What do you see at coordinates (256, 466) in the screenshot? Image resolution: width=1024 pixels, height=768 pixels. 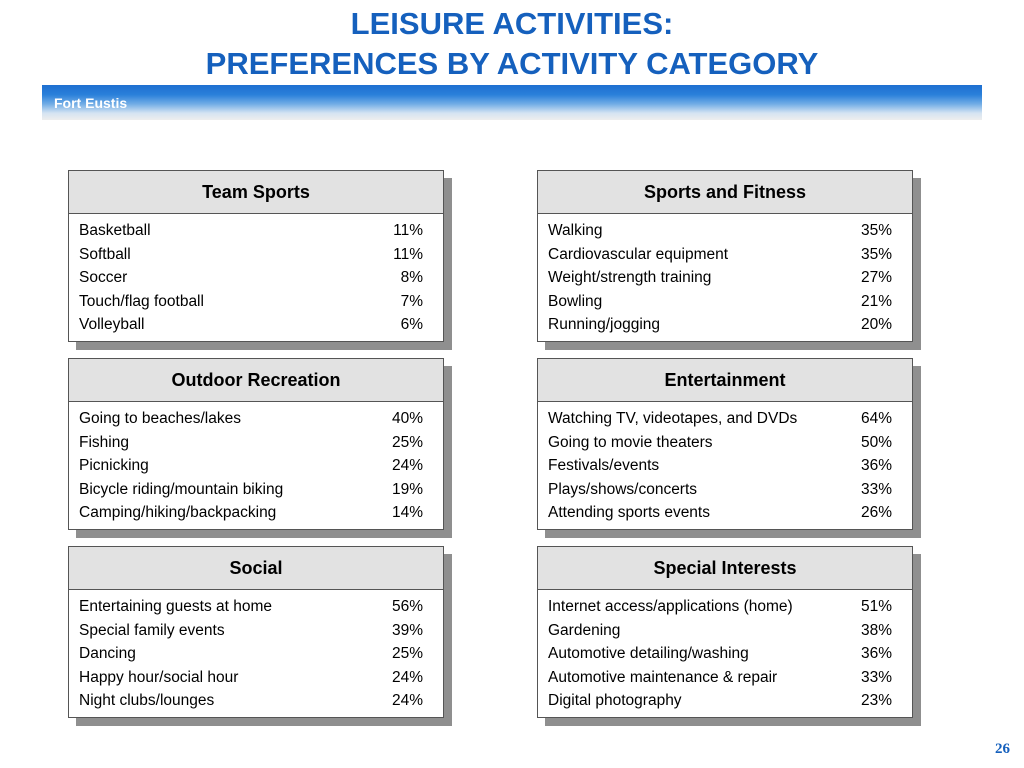 I see `activity-row: Picnicking 24%` at bounding box center [256, 466].